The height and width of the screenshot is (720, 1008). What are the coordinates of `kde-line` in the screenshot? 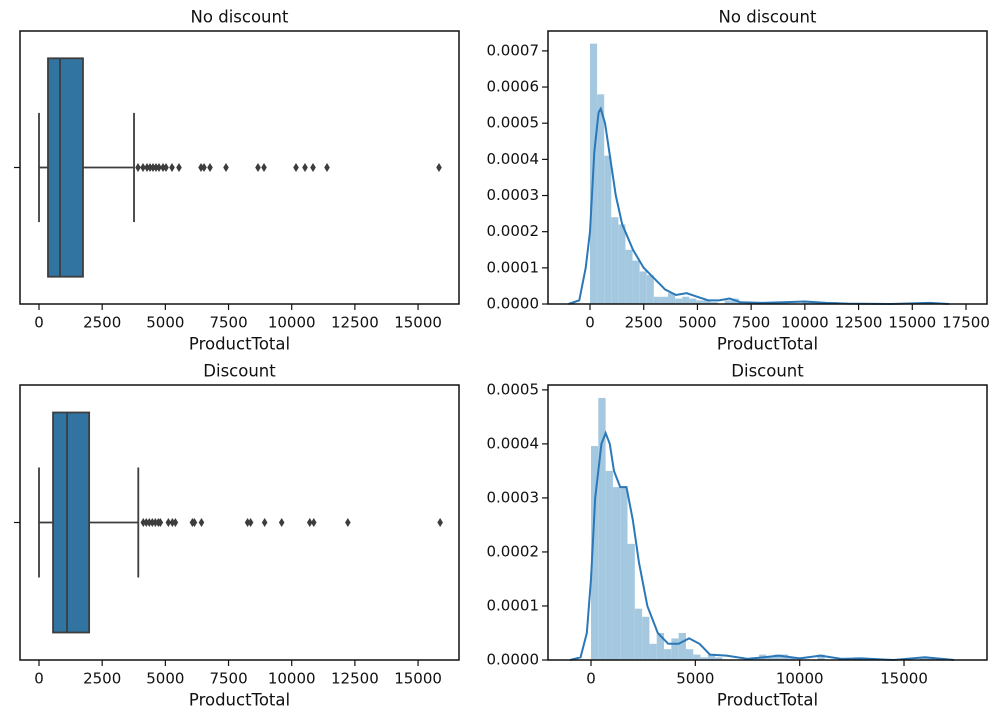 It's located at (758, 206).